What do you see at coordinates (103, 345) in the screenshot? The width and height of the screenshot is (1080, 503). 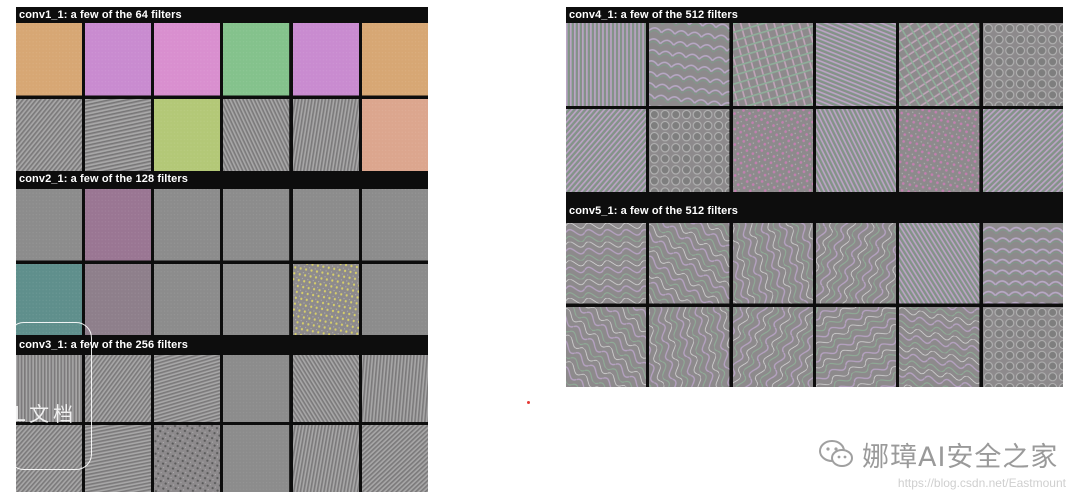 I see `section-title: conv3_1: a few of the 256 filters` at bounding box center [103, 345].